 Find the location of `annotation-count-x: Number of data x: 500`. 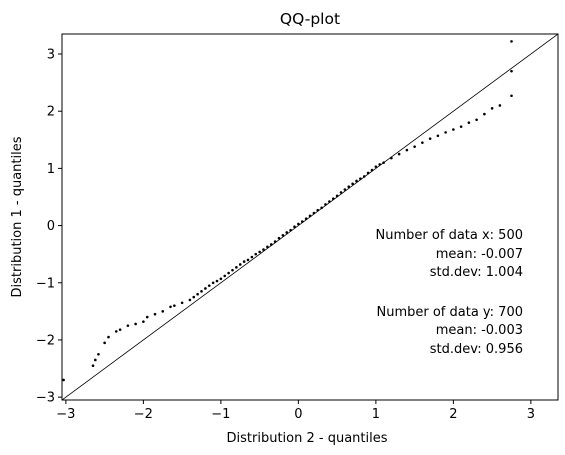

annotation-count-x: Number of data x: 500 is located at coordinates (449, 235).